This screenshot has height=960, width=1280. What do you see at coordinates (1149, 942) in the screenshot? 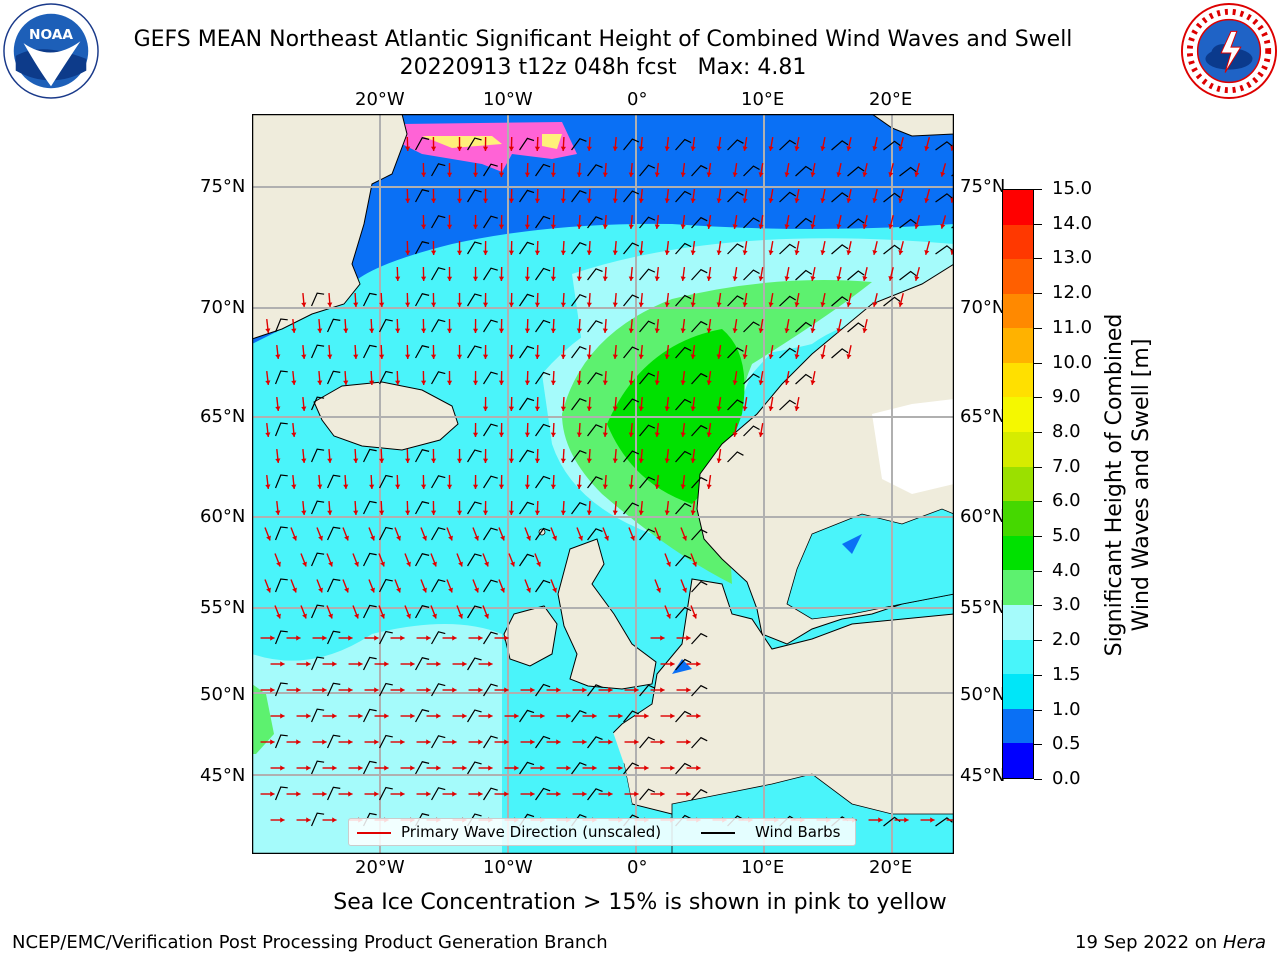
I see `footer-date-text: 19 Sep 2022 on` at bounding box center [1149, 942].